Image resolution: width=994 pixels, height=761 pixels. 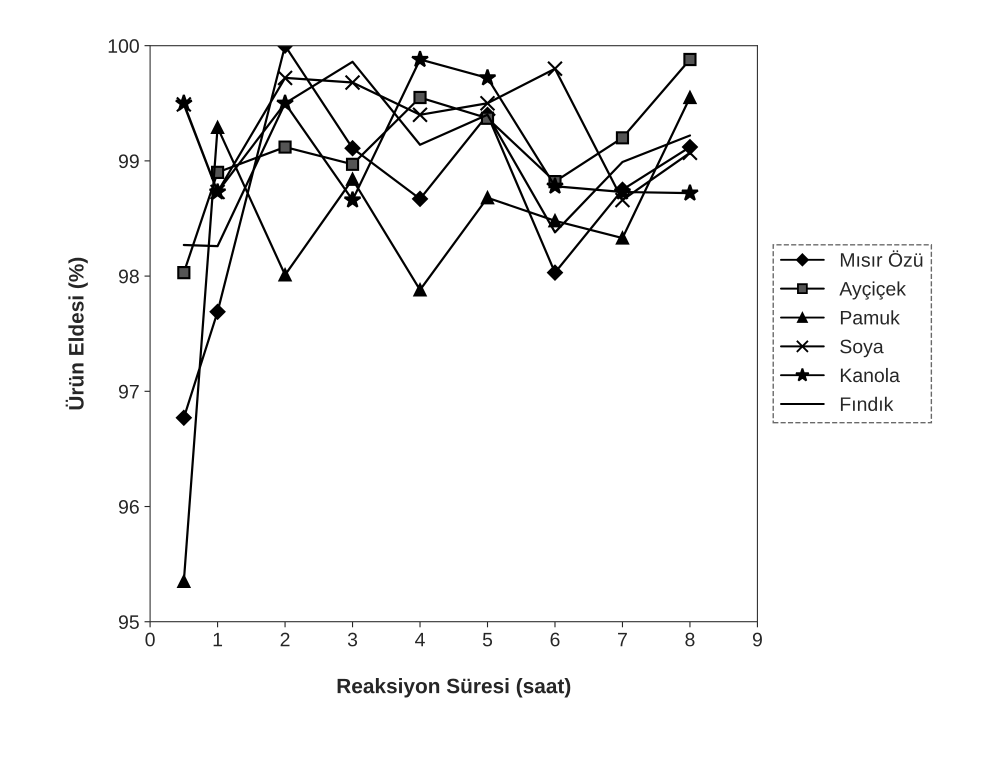 I want to click on legend-label: Kanola, so click(x=870, y=375).